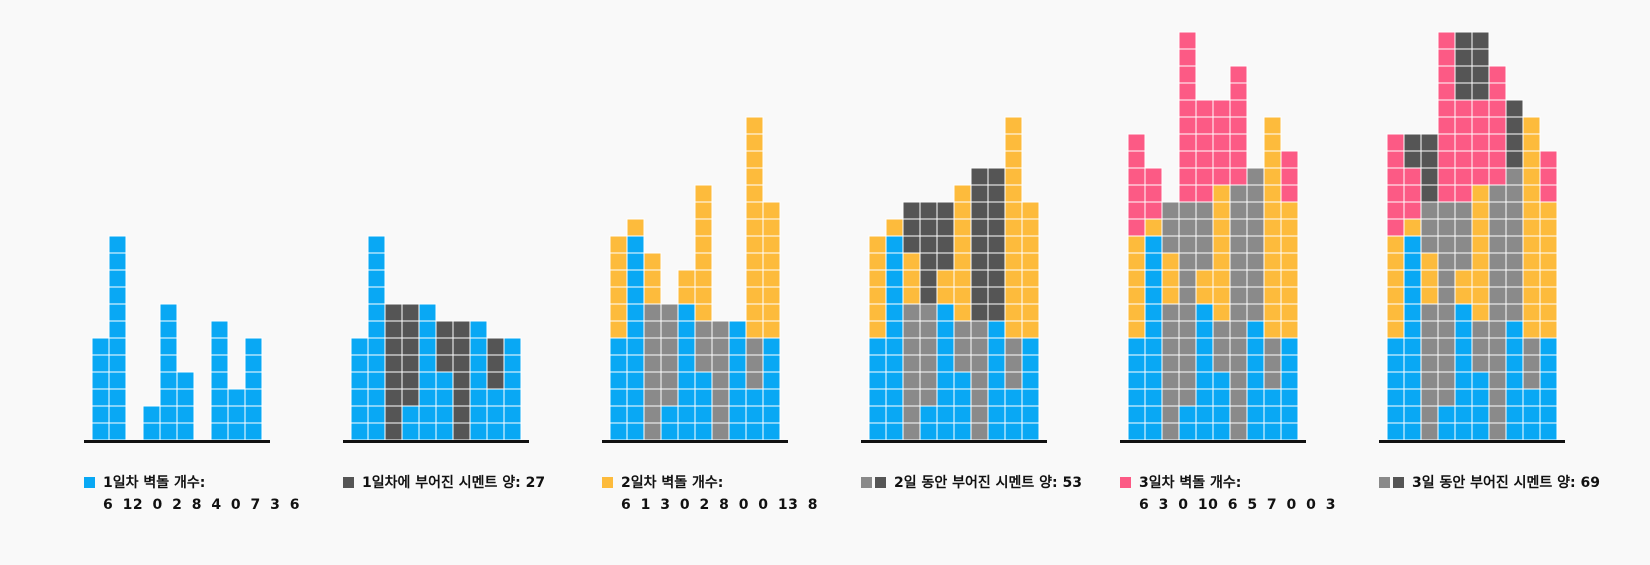  I want to click on legend-row: 2일차 벽돌 개수:, so click(710, 482).